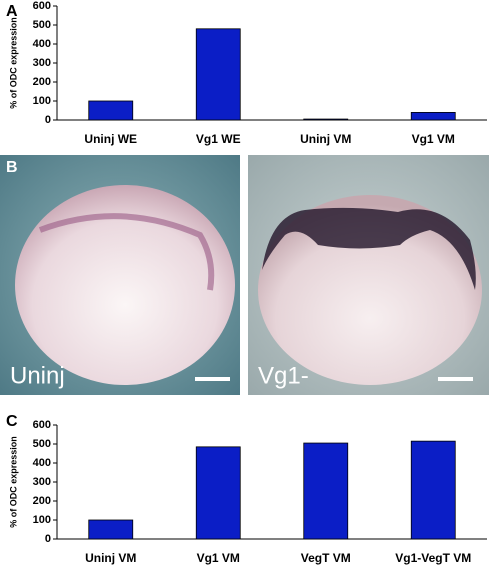 This screenshot has height=569, width=489. Describe the element at coordinates (283, 375) in the screenshot. I see `image-label: Vg1-` at that location.